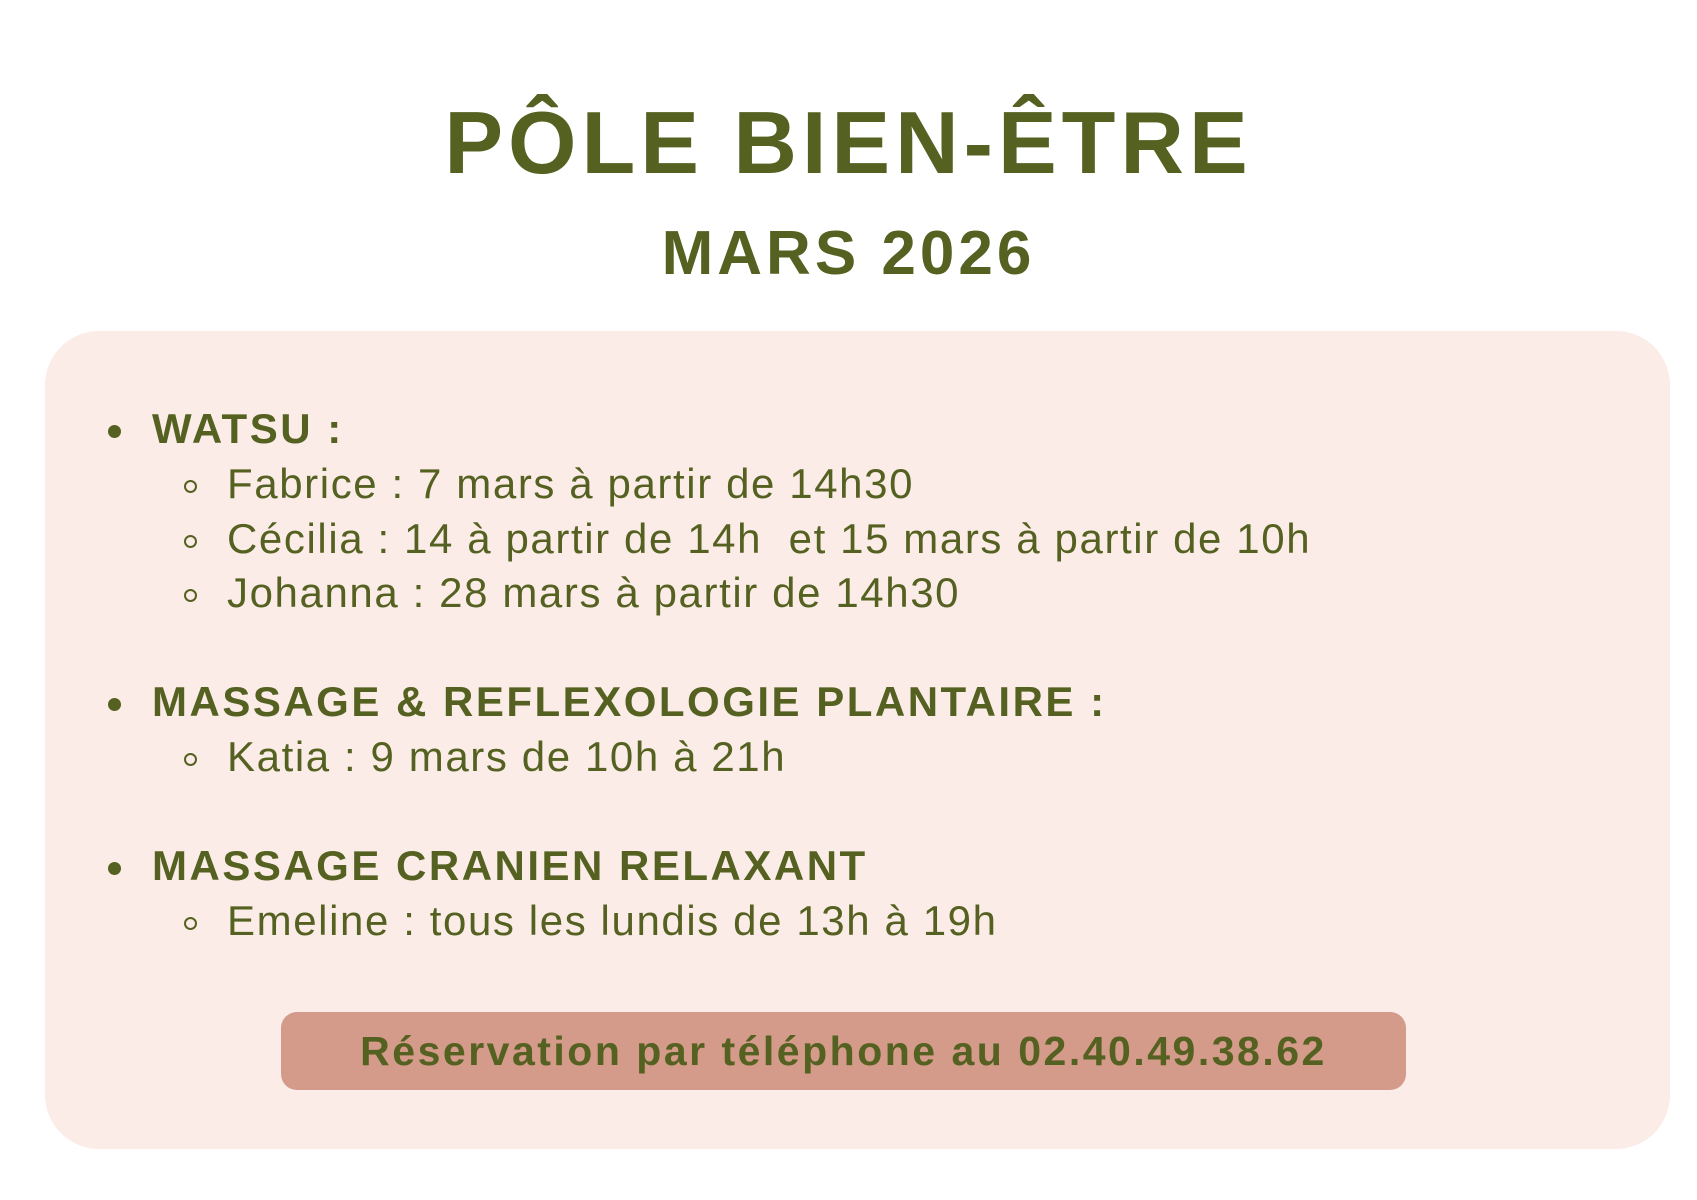 This screenshot has height=1200, width=1697. I want to click on list-item: Katia : 9 mars de 10h à 21h, so click(507, 756).